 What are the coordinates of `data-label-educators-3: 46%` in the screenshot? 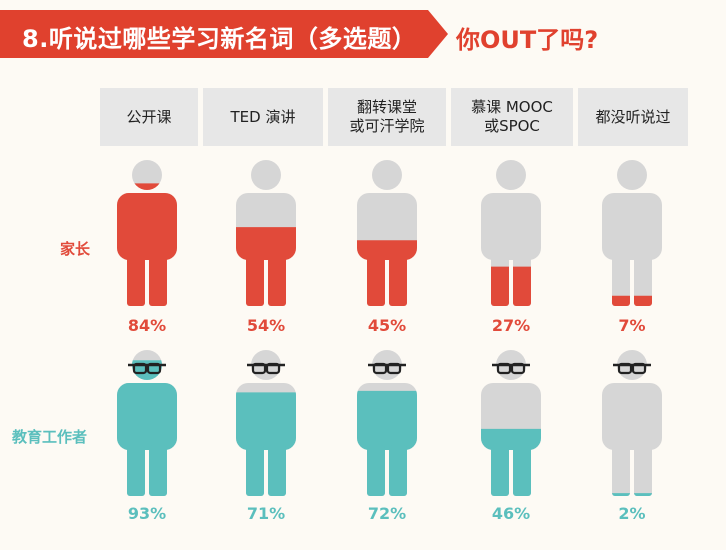 It's located at (511, 513).